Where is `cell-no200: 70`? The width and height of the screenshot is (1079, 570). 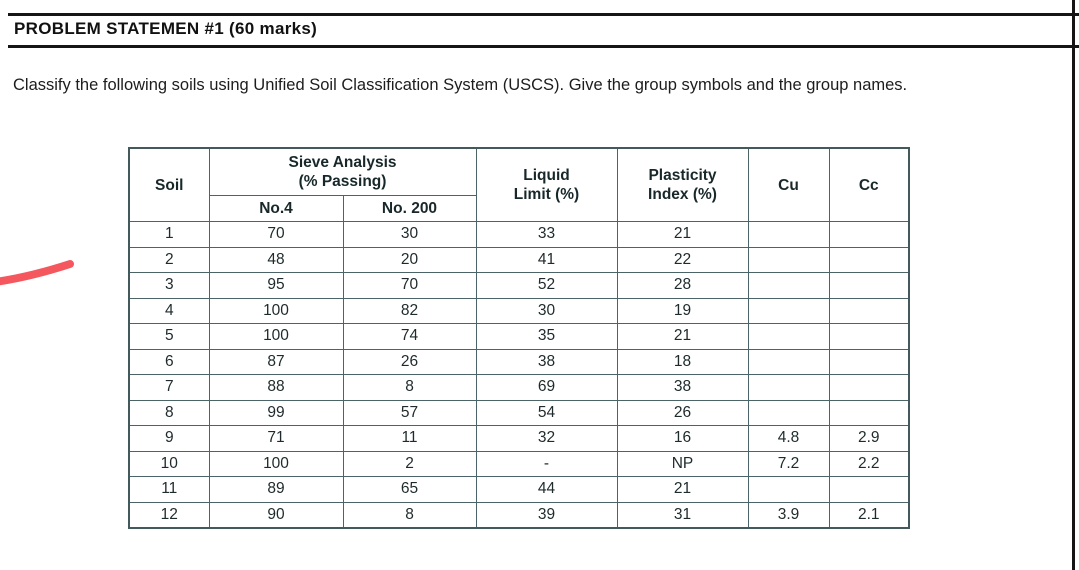 cell-no200: 70 is located at coordinates (409, 285).